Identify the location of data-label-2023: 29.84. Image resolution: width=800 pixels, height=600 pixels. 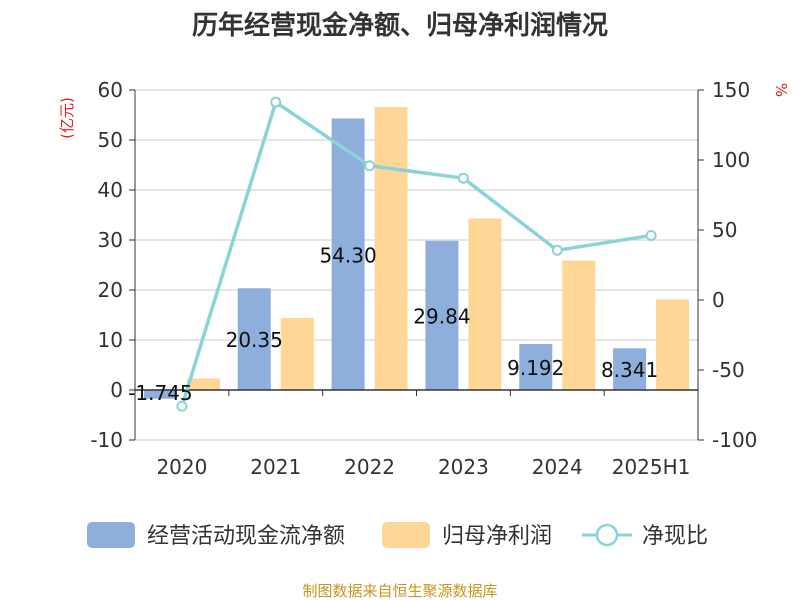
(441, 316).